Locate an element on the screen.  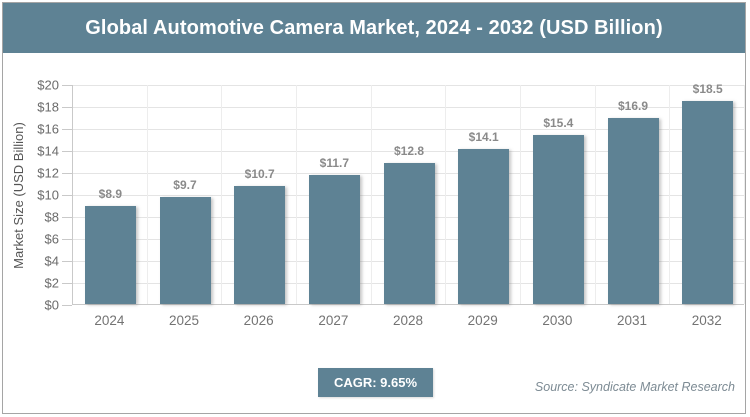
bar-value-label: $16.9 is located at coordinates (632, 106).